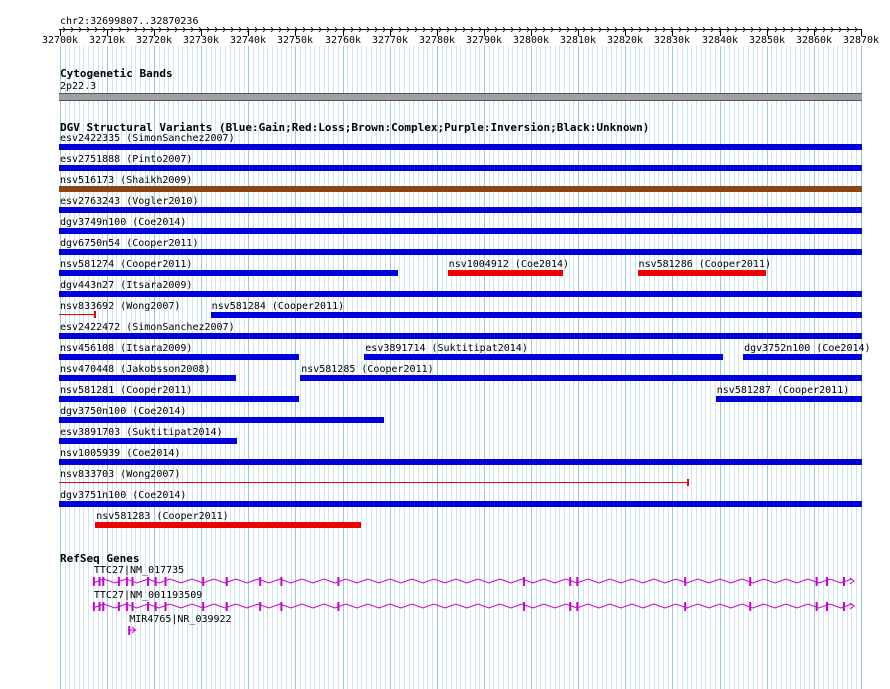 The width and height of the screenshot is (890, 689). Describe the element at coordinates (148, 595) in the screenshot. I see `refseq-gene-label: TTC27|NM_001193509` at that location.